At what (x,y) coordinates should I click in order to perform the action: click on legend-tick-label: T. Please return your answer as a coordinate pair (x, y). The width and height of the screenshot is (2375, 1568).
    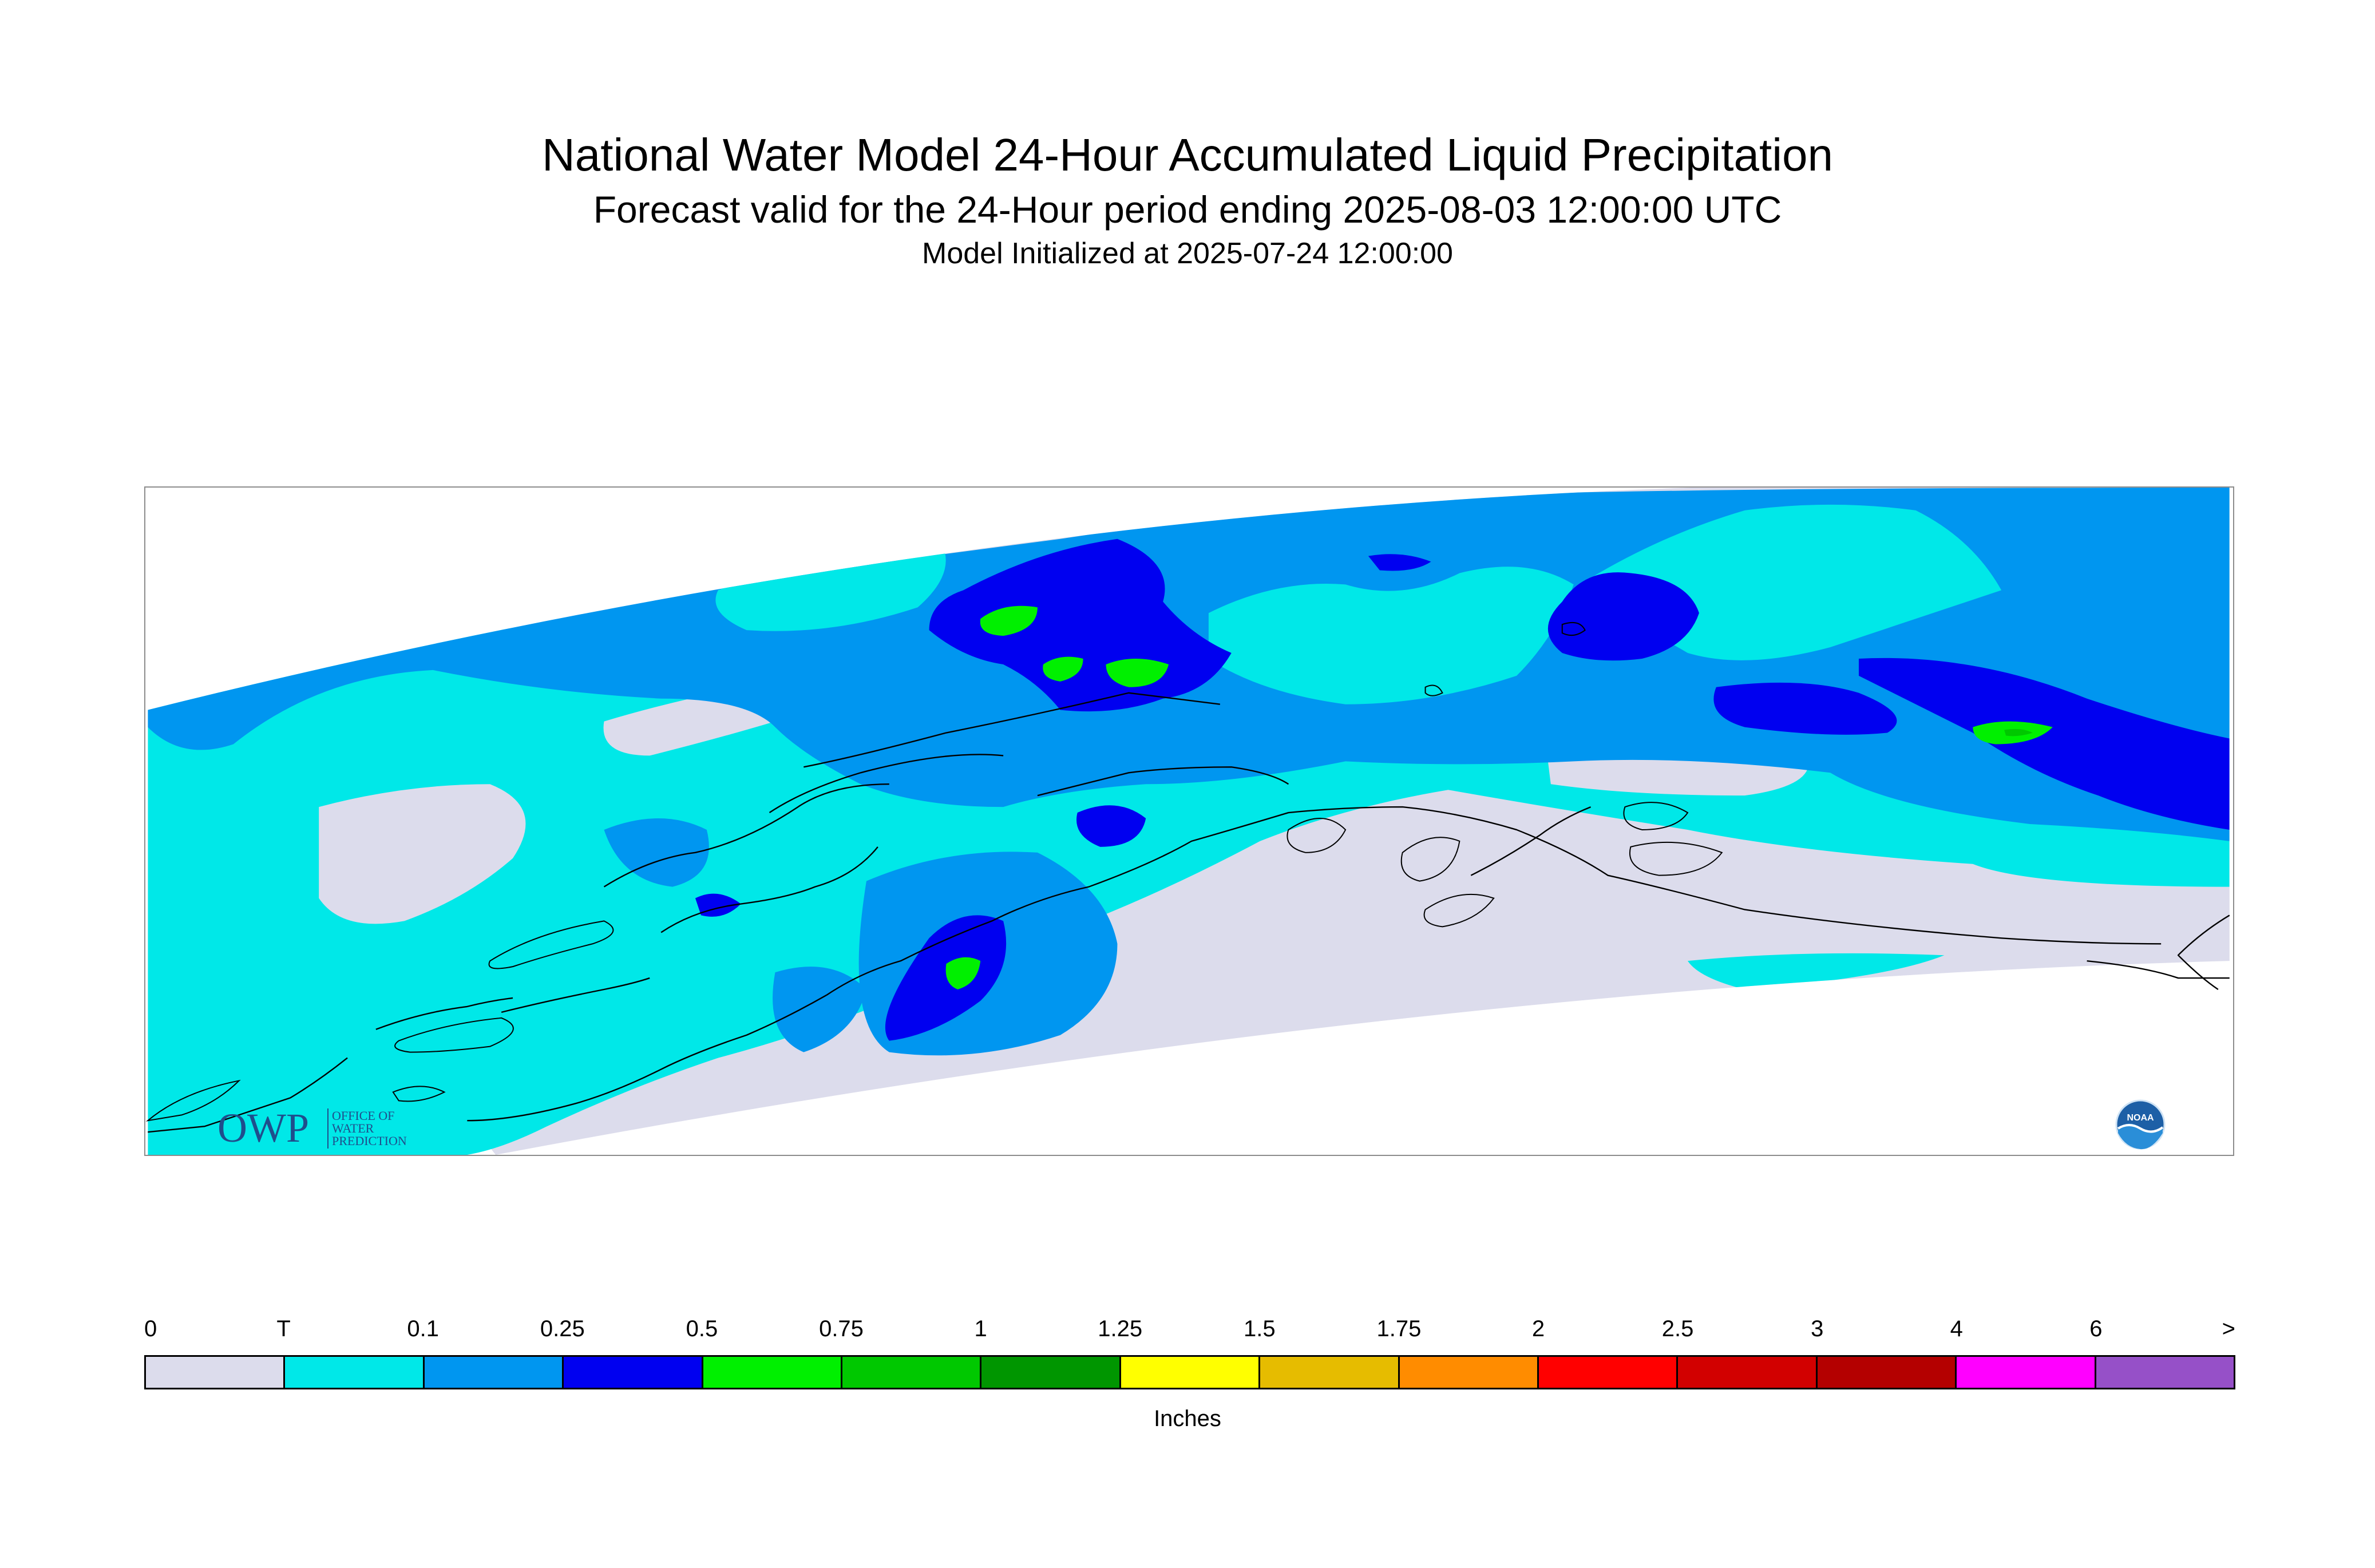
    Looking at the image, I should click on (284, 1328).